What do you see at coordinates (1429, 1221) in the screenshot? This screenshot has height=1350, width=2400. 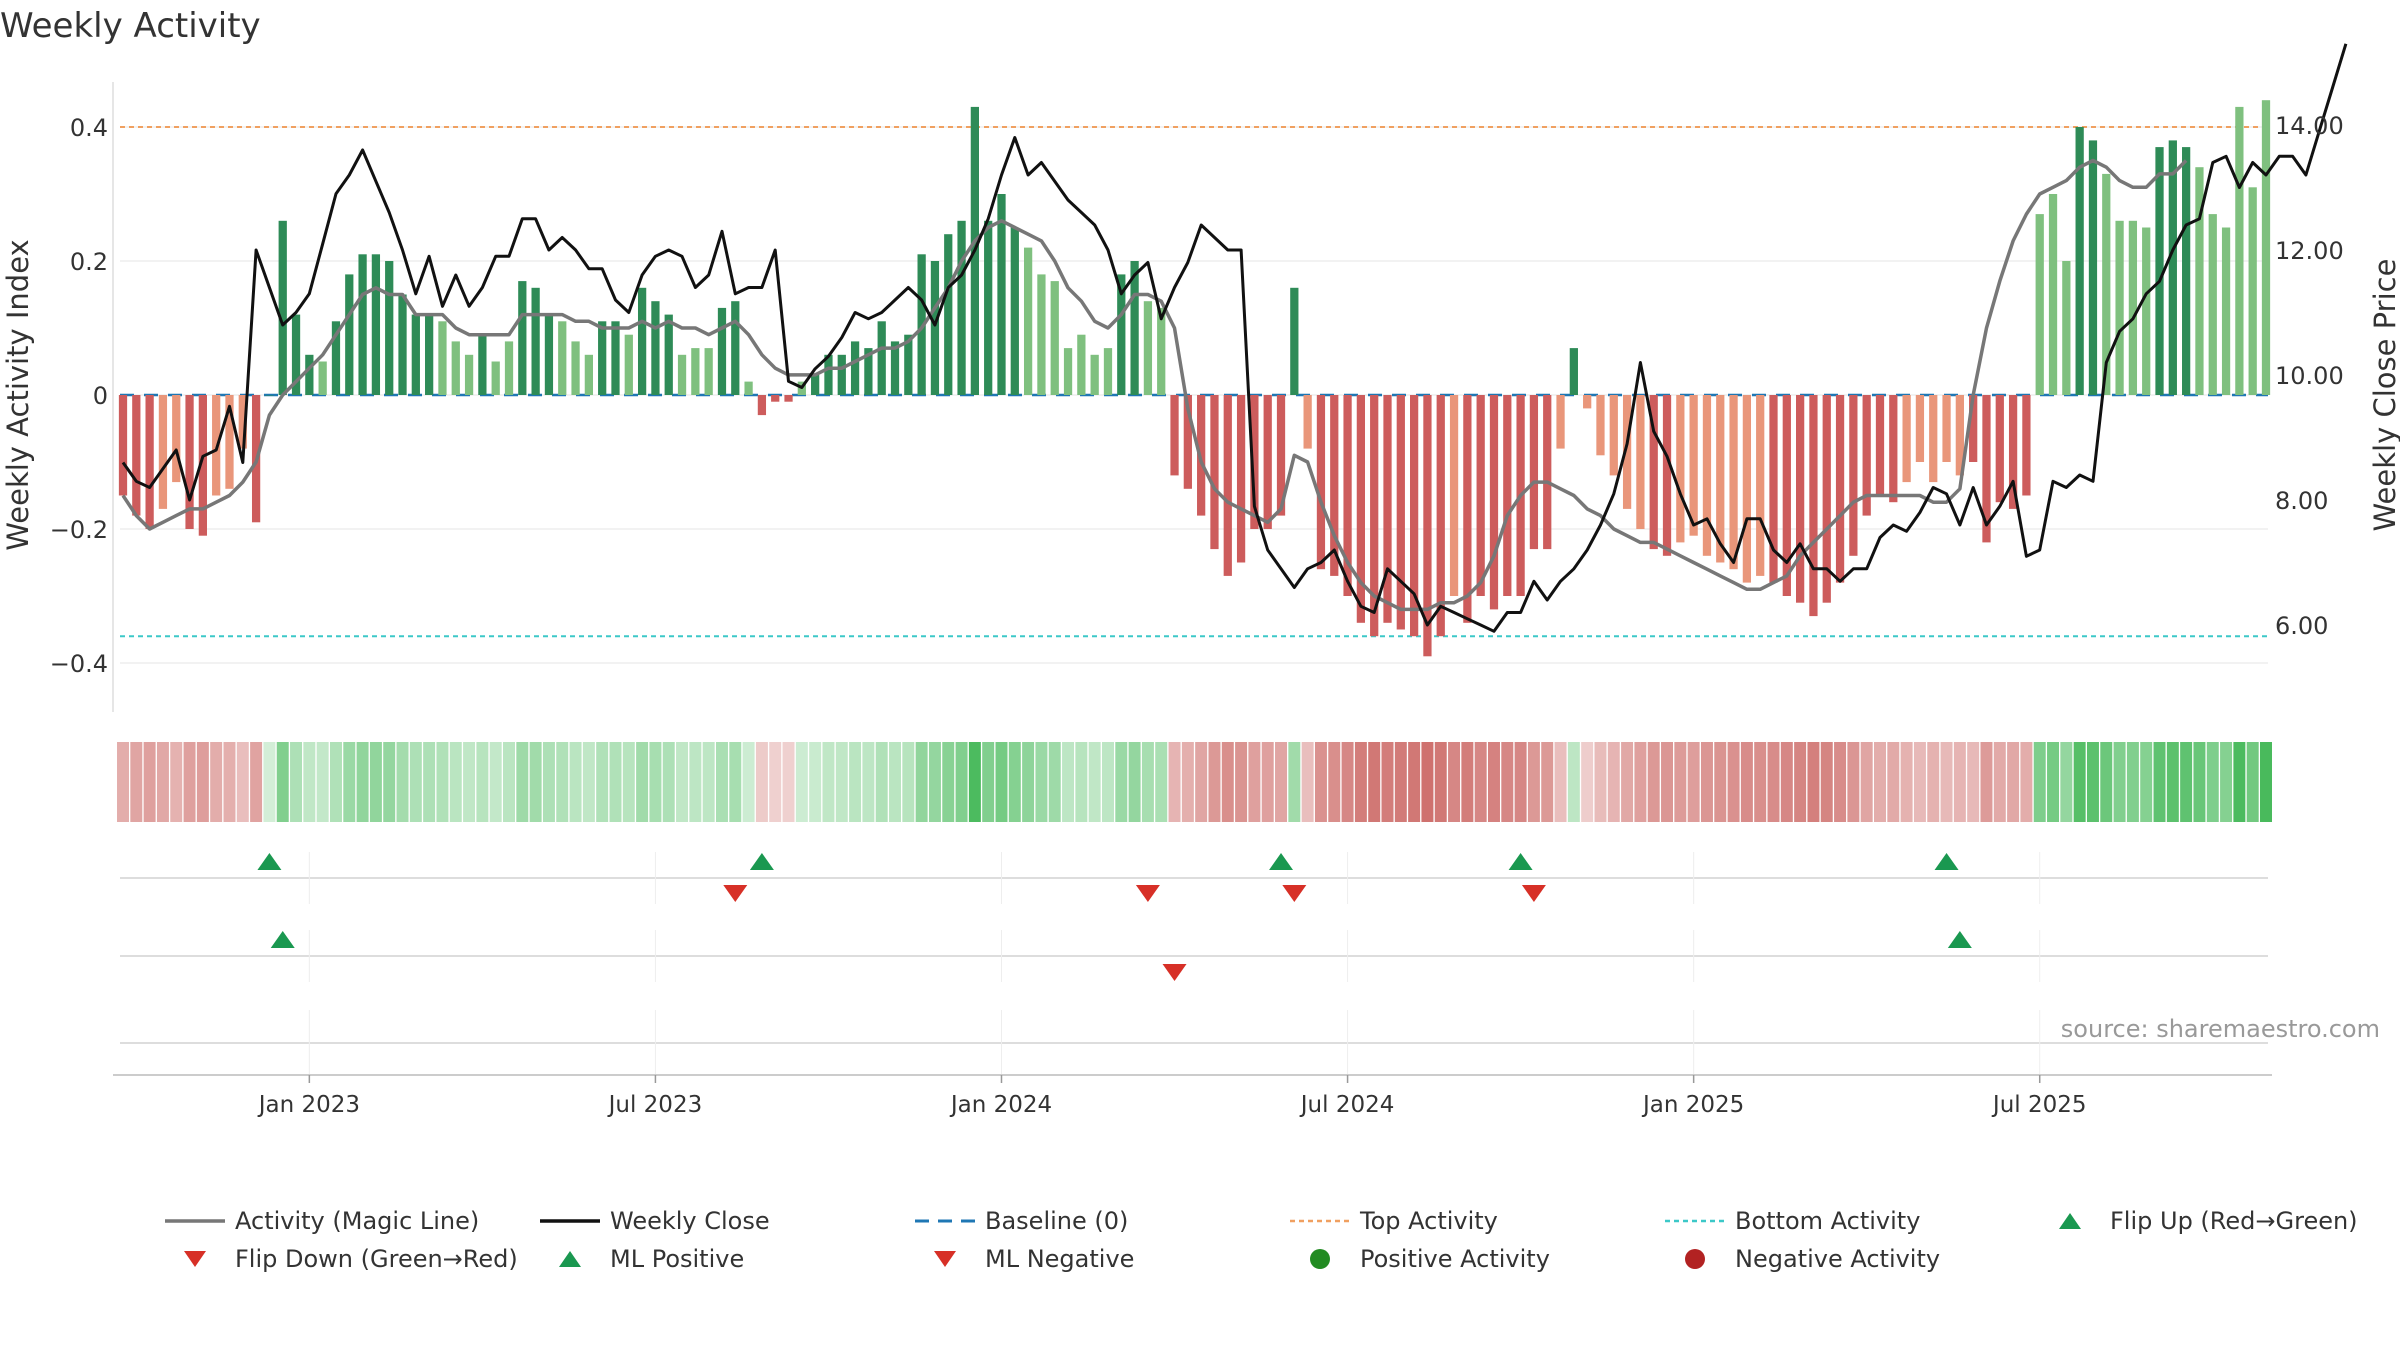 I see `legend-label: Top Activity` at bounding box center [1429, 1221].